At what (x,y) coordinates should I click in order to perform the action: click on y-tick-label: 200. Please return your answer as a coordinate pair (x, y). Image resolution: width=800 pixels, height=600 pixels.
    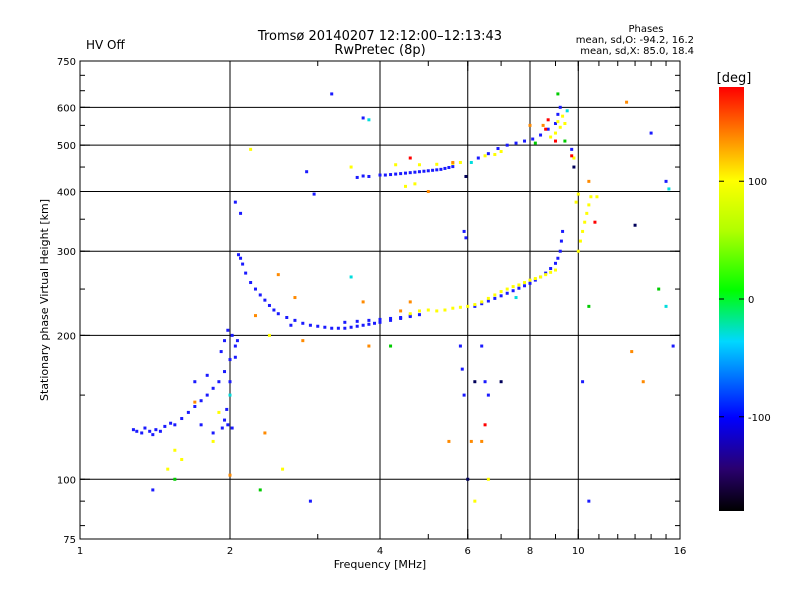
    Looking at the image, I should click on (66, 336).